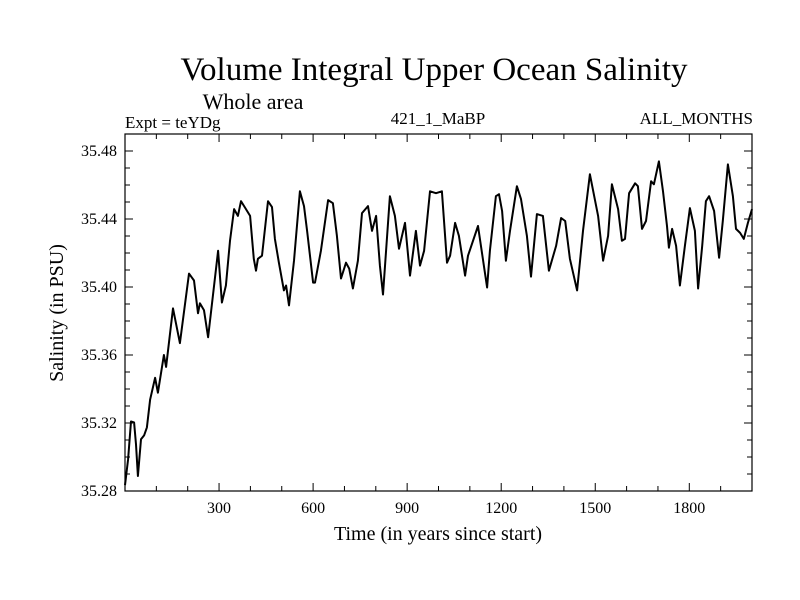  Describe the element at coordinates (99, 151) in the screenshot. I see `y-tick-label: 35.48` at that location.